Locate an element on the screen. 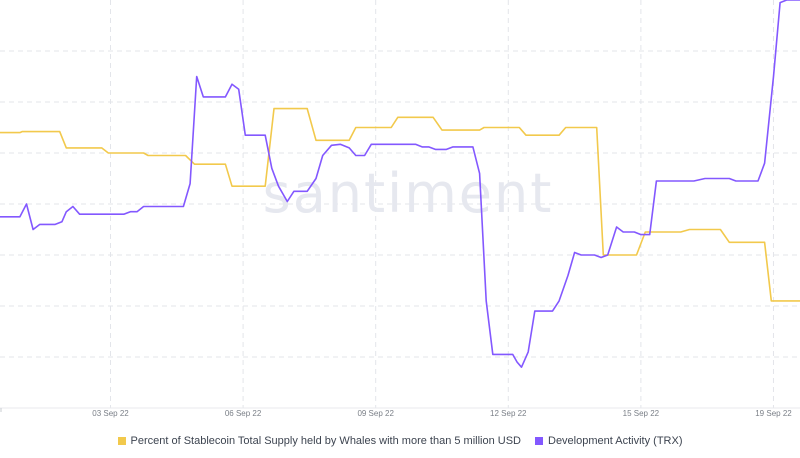 This screenshot has width=800, height=458. legend-item-dev-activity: Development Activity (TRX) is located at coordinates (608, 441).